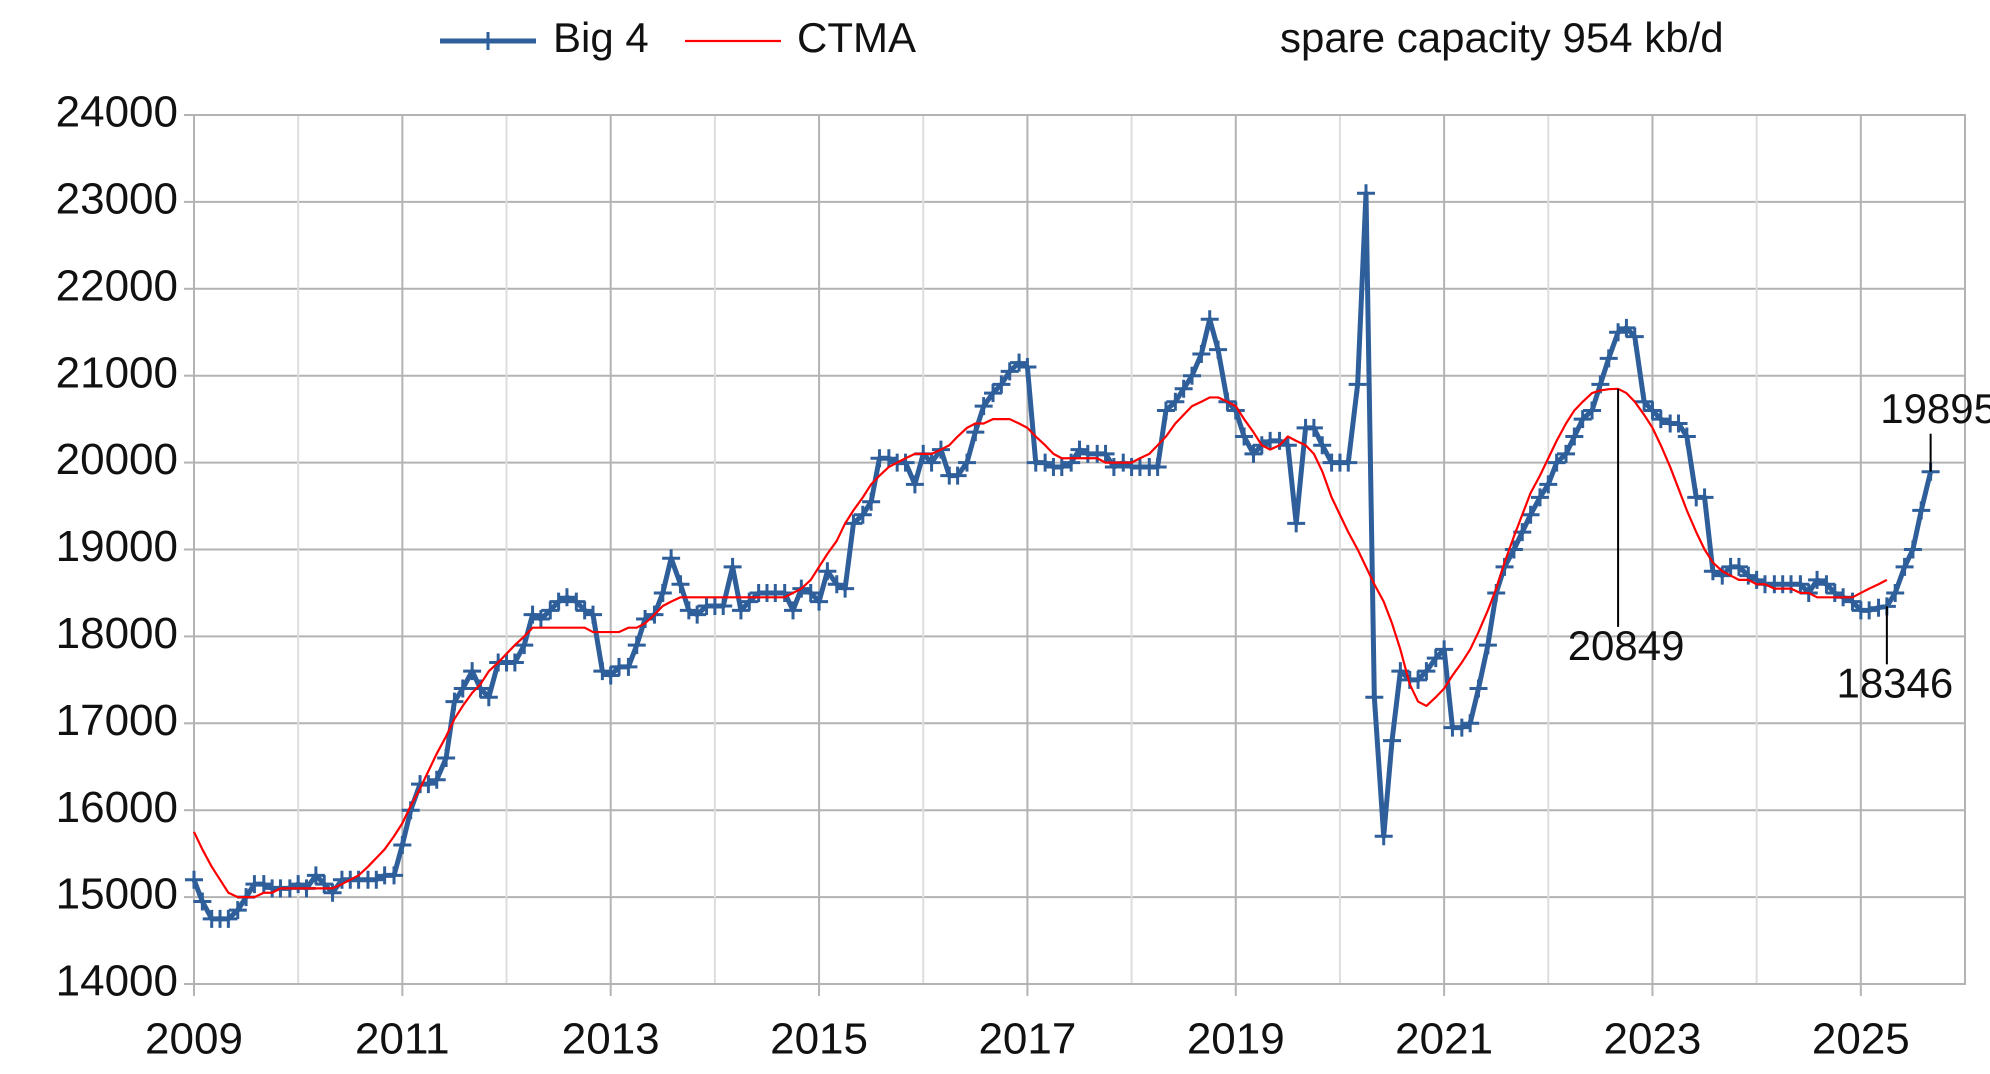 Image resolution: width=1990 pixels, height=1074 pixels. Describe the element at coordinates (1444, 1039) in the screenshot. I see `x-tick-label: 2021` at that location.